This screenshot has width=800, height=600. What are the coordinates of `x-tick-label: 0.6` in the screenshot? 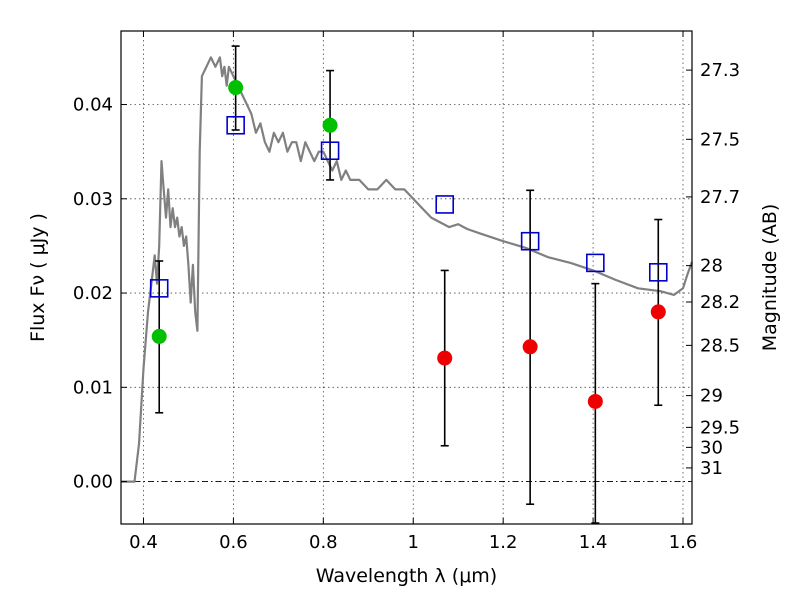 It's located at (233, 542).